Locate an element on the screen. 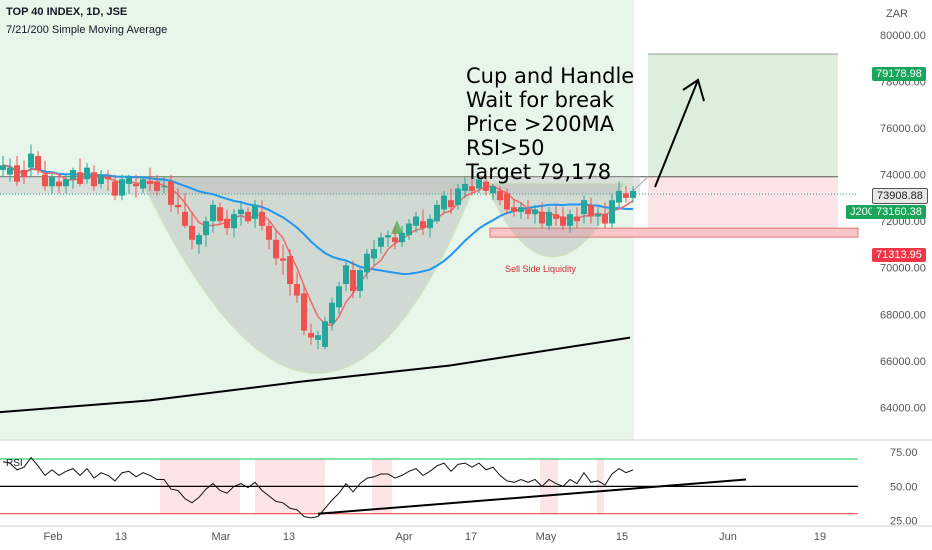 The image size is (932, 550). arrow-head is located at coordinates (693, 90).